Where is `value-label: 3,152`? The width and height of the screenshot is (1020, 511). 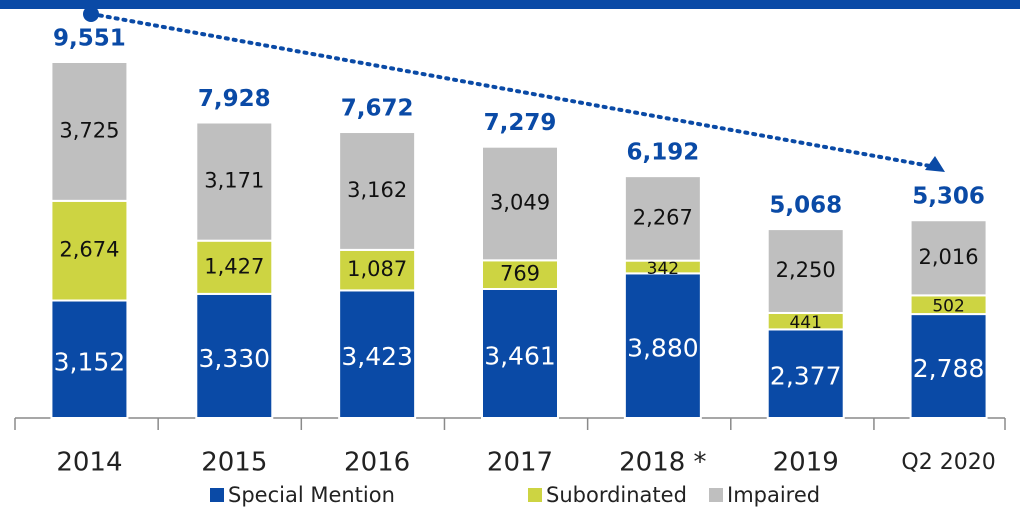
value-label: 3,152 is located at coordinates (90, 361).